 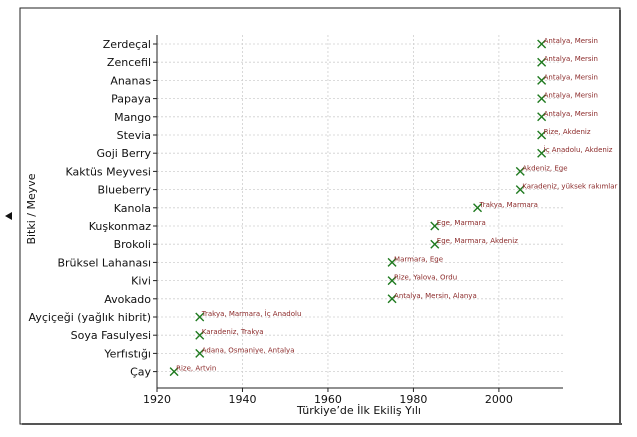 What do you see at coordinates (567, 132) in the screenshot?
I see `point-annotation: Rize, Akdeniz` at bounding box center [567, 132].